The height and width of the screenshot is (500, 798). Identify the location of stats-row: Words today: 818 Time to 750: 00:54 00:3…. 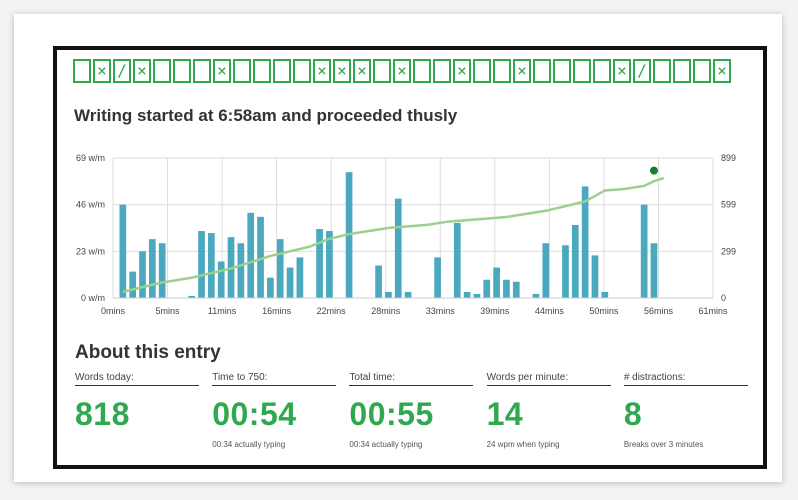
(418, 415).